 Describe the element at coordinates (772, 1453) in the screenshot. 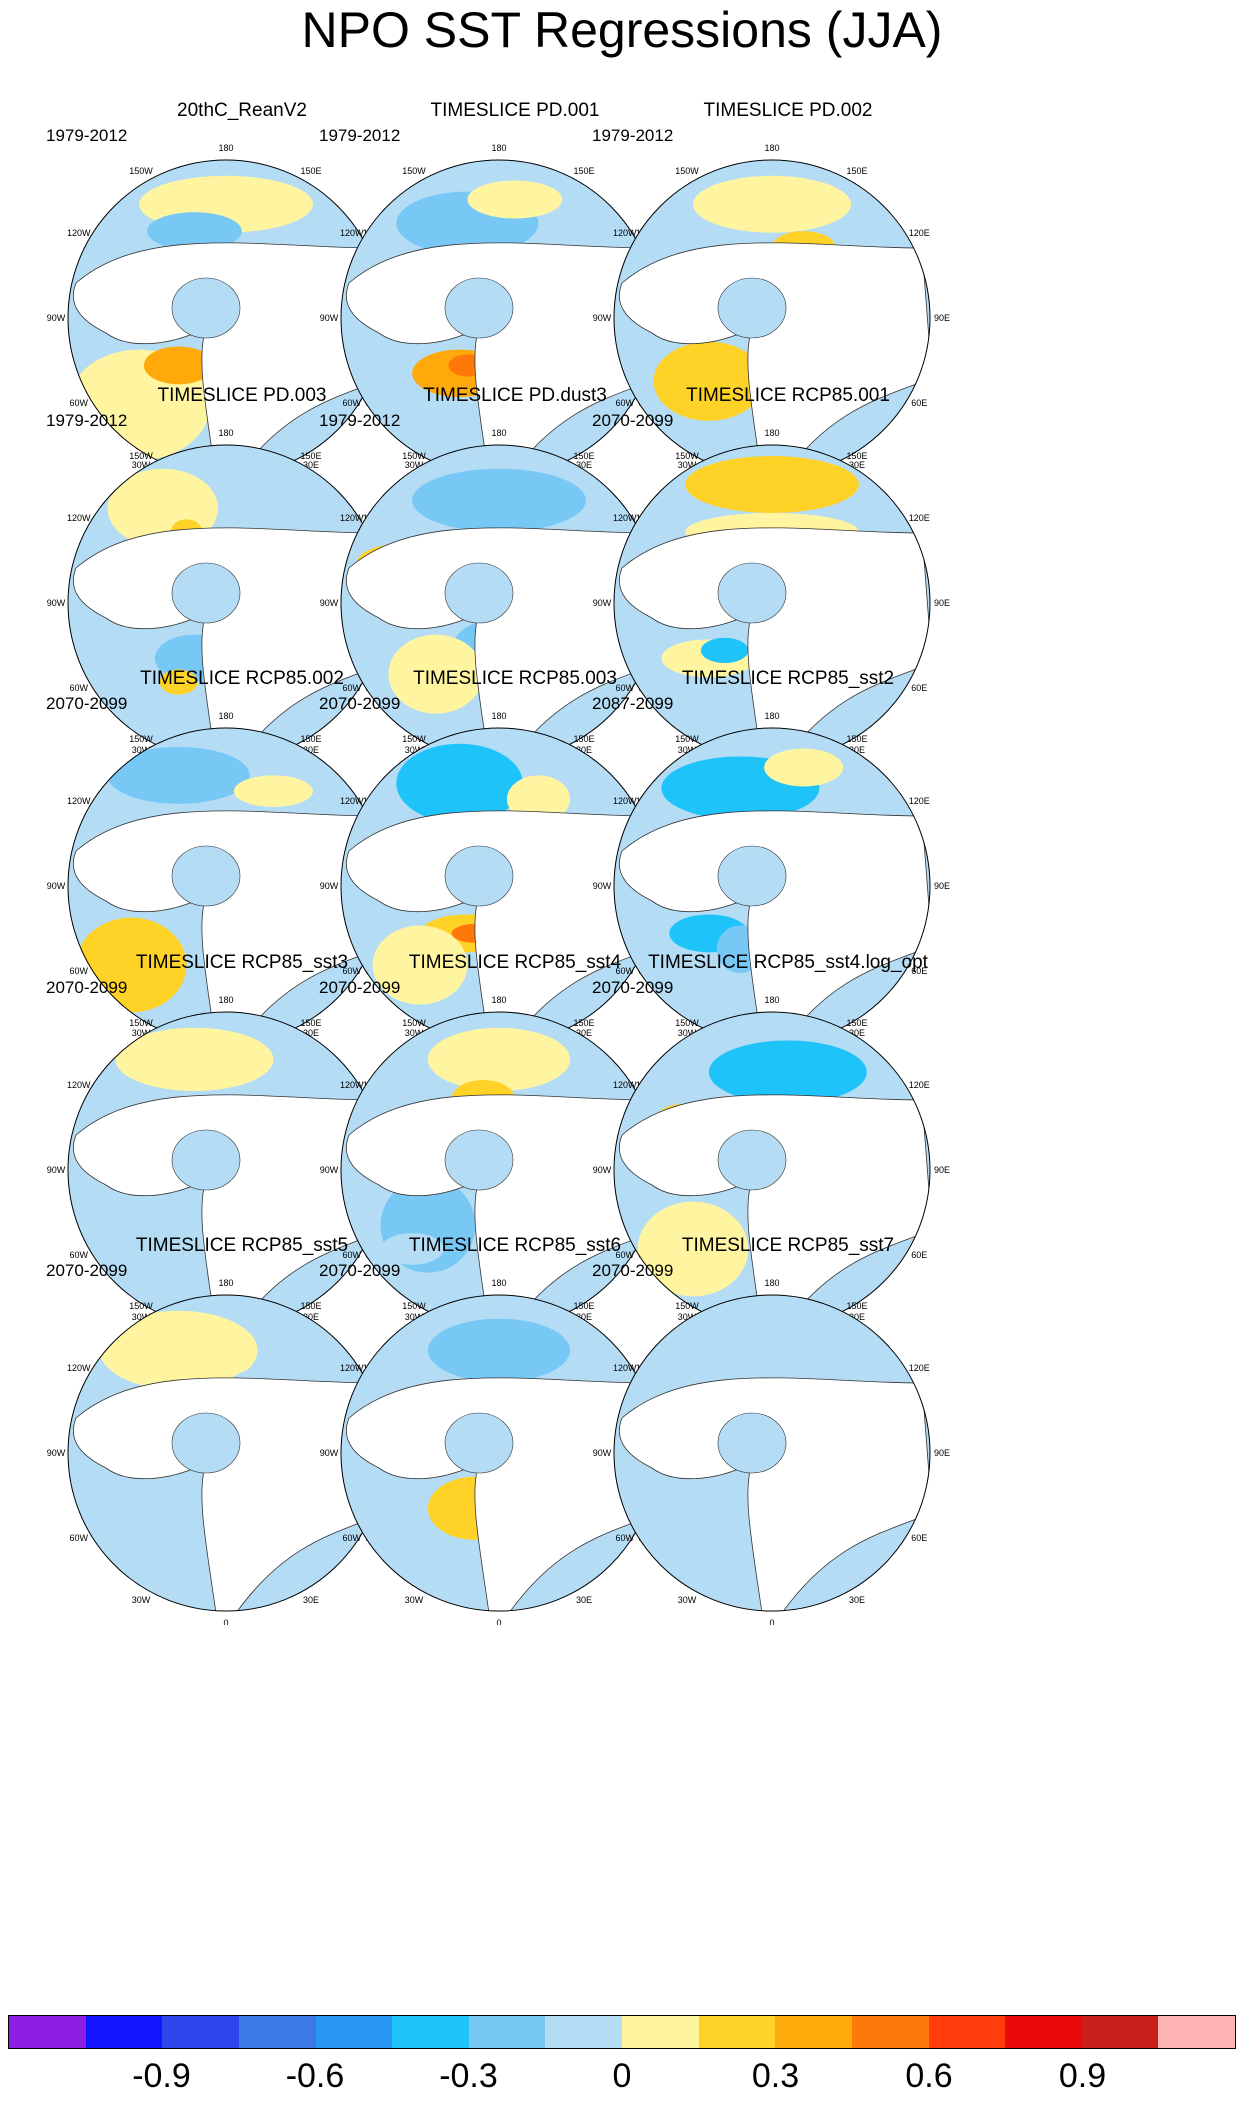

I see `map-border` at that location.